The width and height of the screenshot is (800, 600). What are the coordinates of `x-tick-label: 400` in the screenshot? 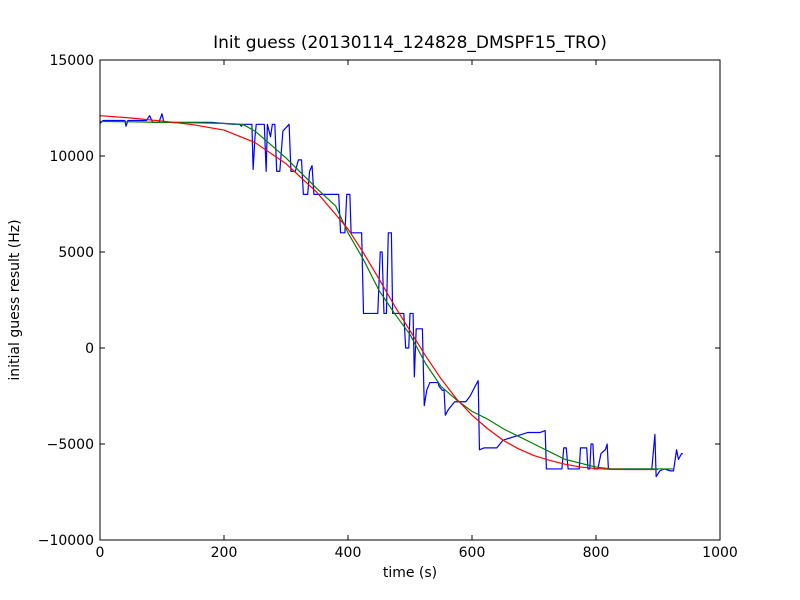 It's located at (348, 553).